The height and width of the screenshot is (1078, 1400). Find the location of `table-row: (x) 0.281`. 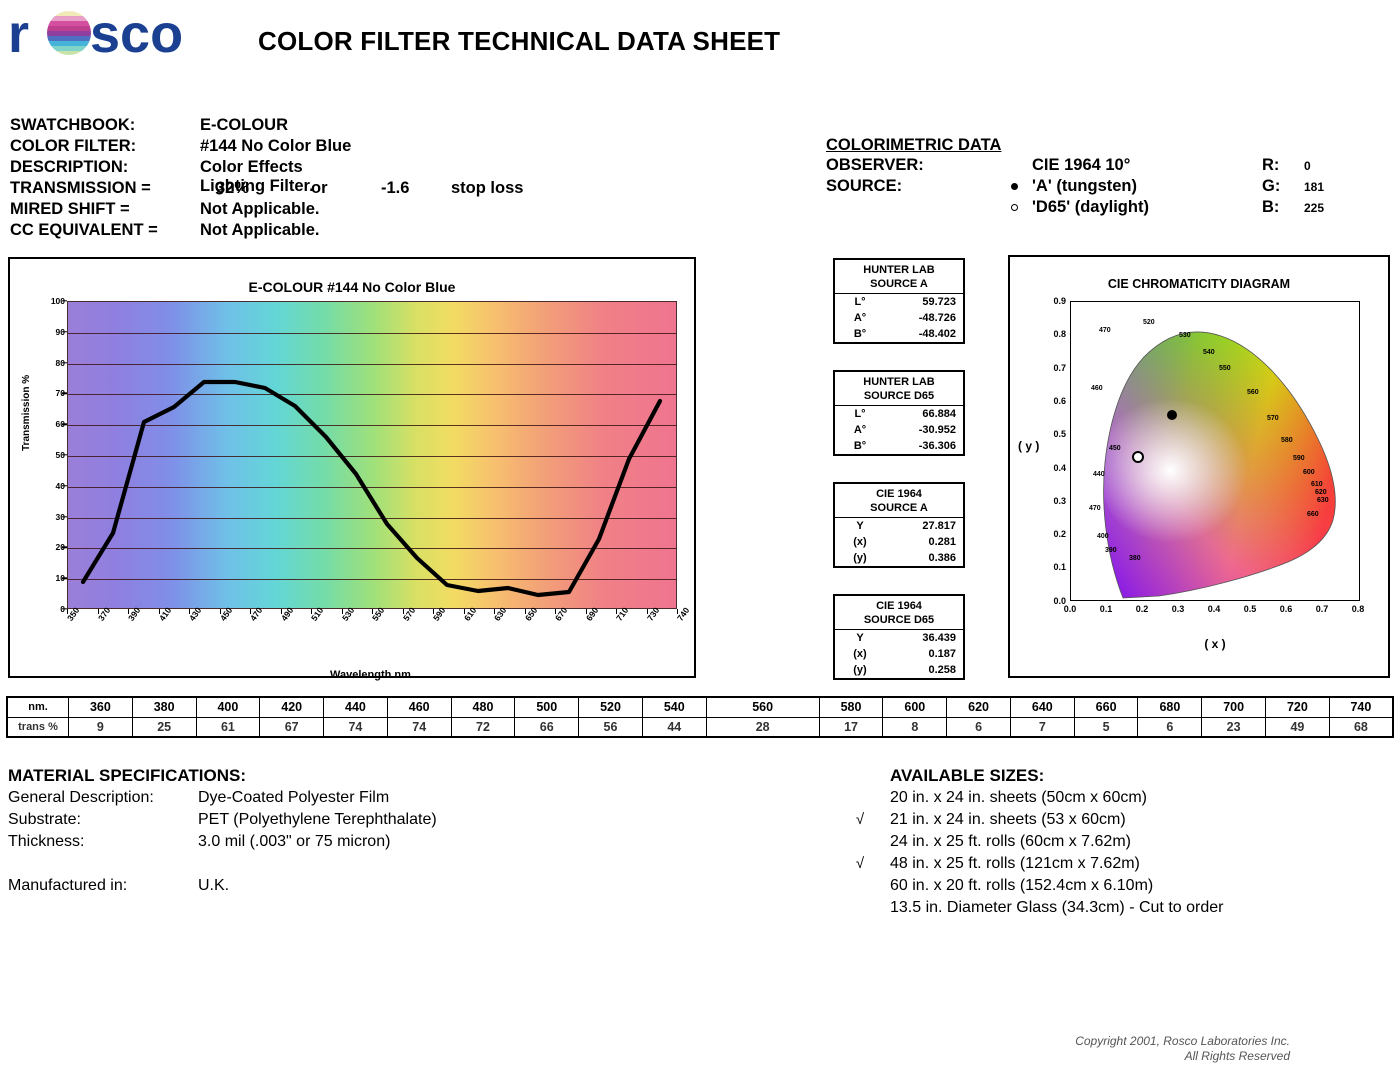

table-row: (x) 0.281 is located at coordinates (899, 542).